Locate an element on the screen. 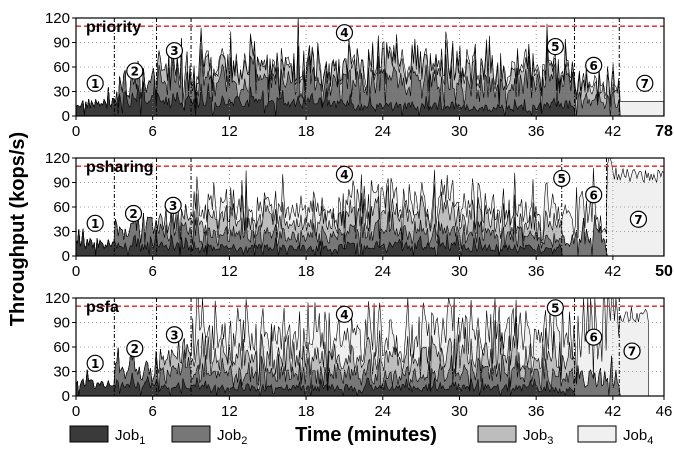 The height and width of the screenshot is (451, 674). x-axis-label: Time (minutes) is located at coordinates (366, 435).